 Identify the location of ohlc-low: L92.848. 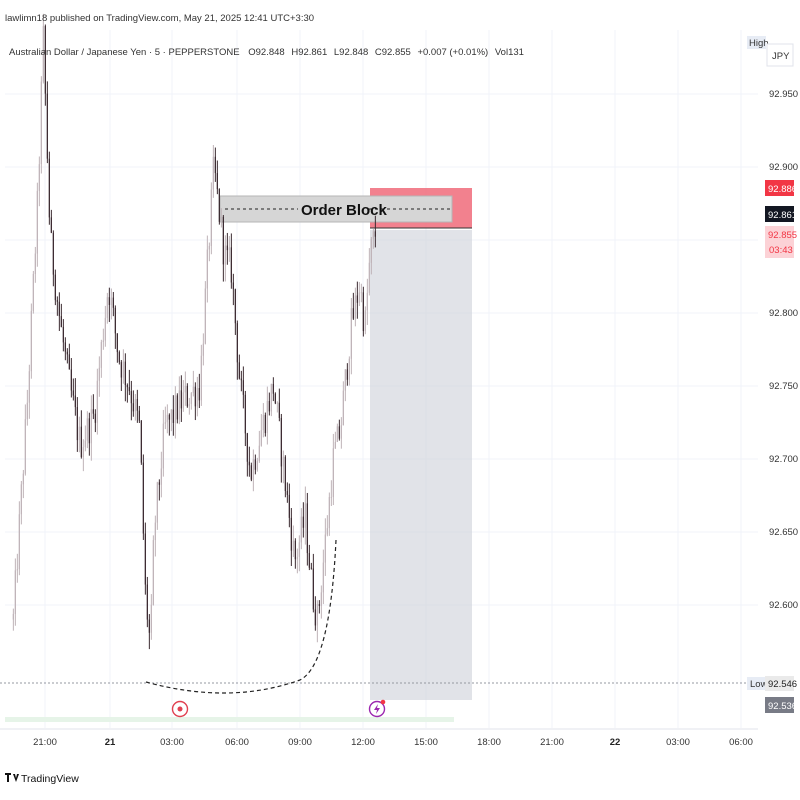
(351, 52).